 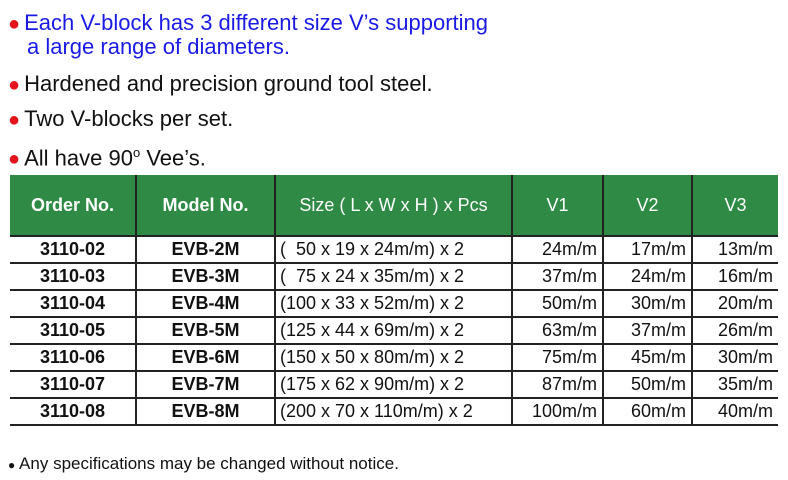 I want to click on cell-order-no: 3110-07, so click(x=73, y=385).